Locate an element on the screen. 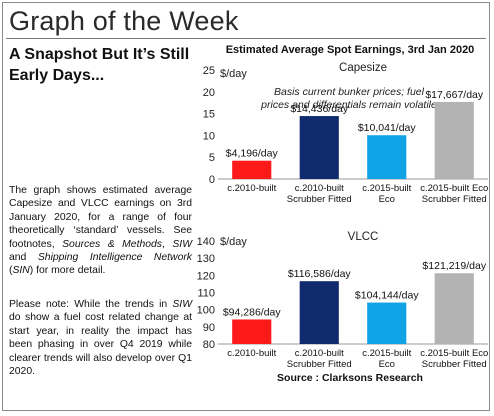 The width and height of the screenshot is (494, 416). y-tick-label: 130 is located at coordinates (206, 259).